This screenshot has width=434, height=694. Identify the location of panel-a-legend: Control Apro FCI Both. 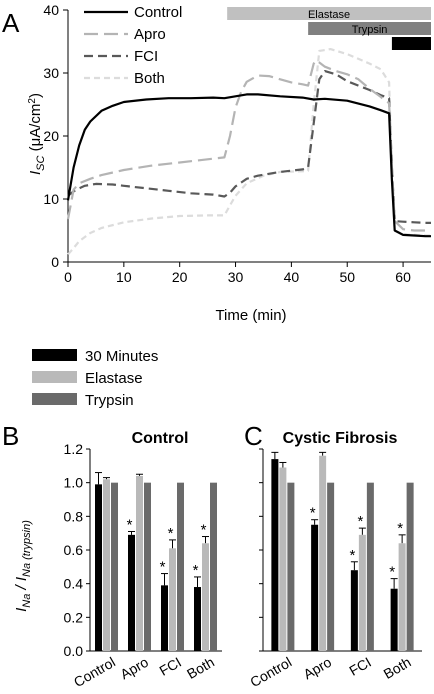
(133, 45).